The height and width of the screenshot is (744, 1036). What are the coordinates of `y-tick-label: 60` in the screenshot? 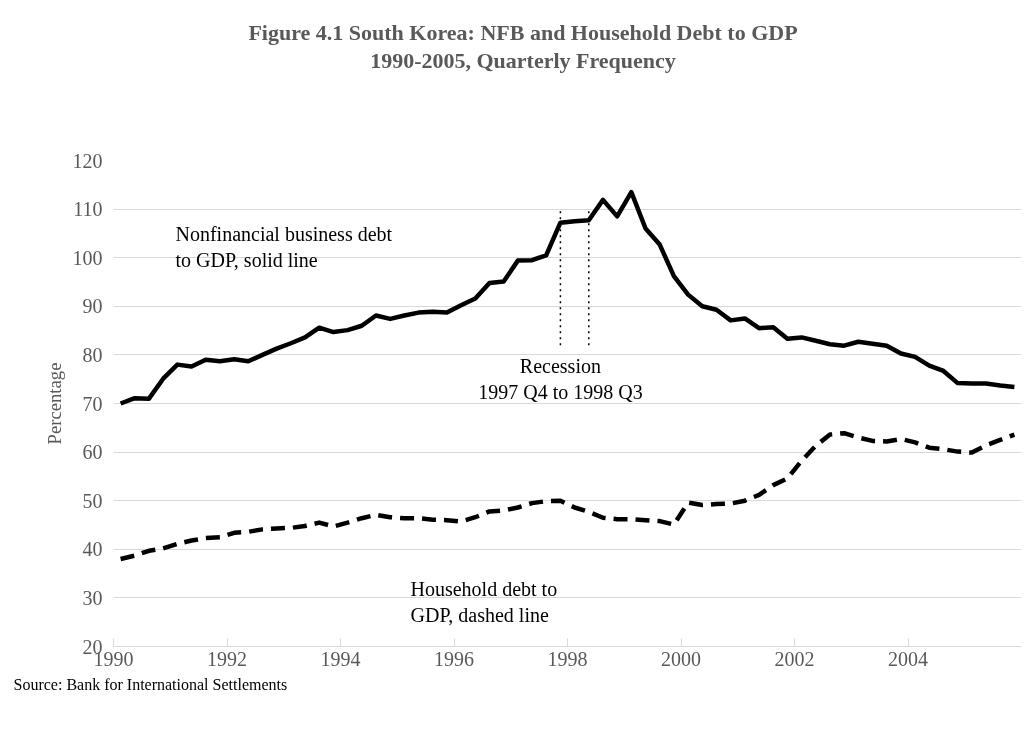 It's located at (92, 452).